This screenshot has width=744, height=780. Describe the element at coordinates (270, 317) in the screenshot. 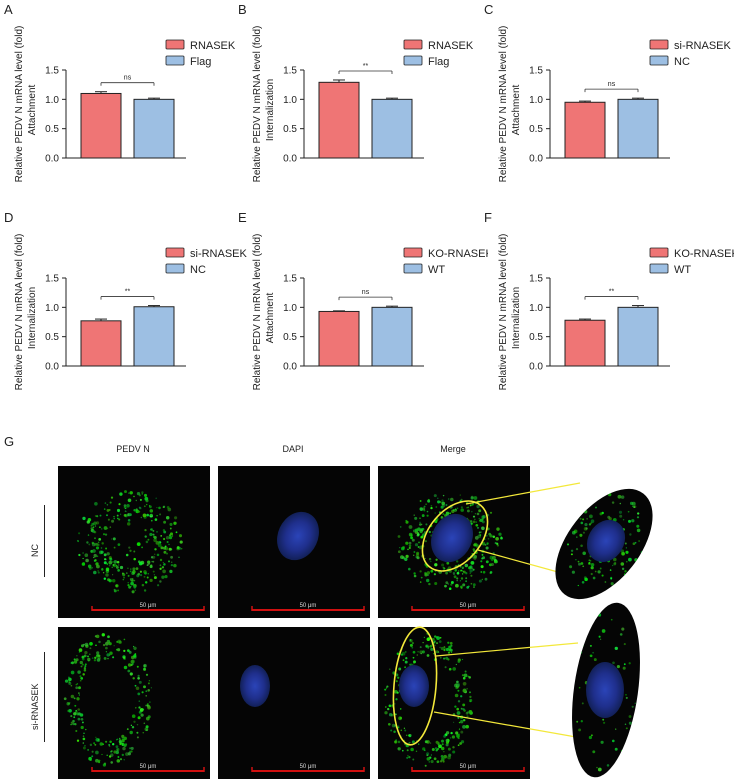

I see `y-axis-sublabel: Attachment` at that location.